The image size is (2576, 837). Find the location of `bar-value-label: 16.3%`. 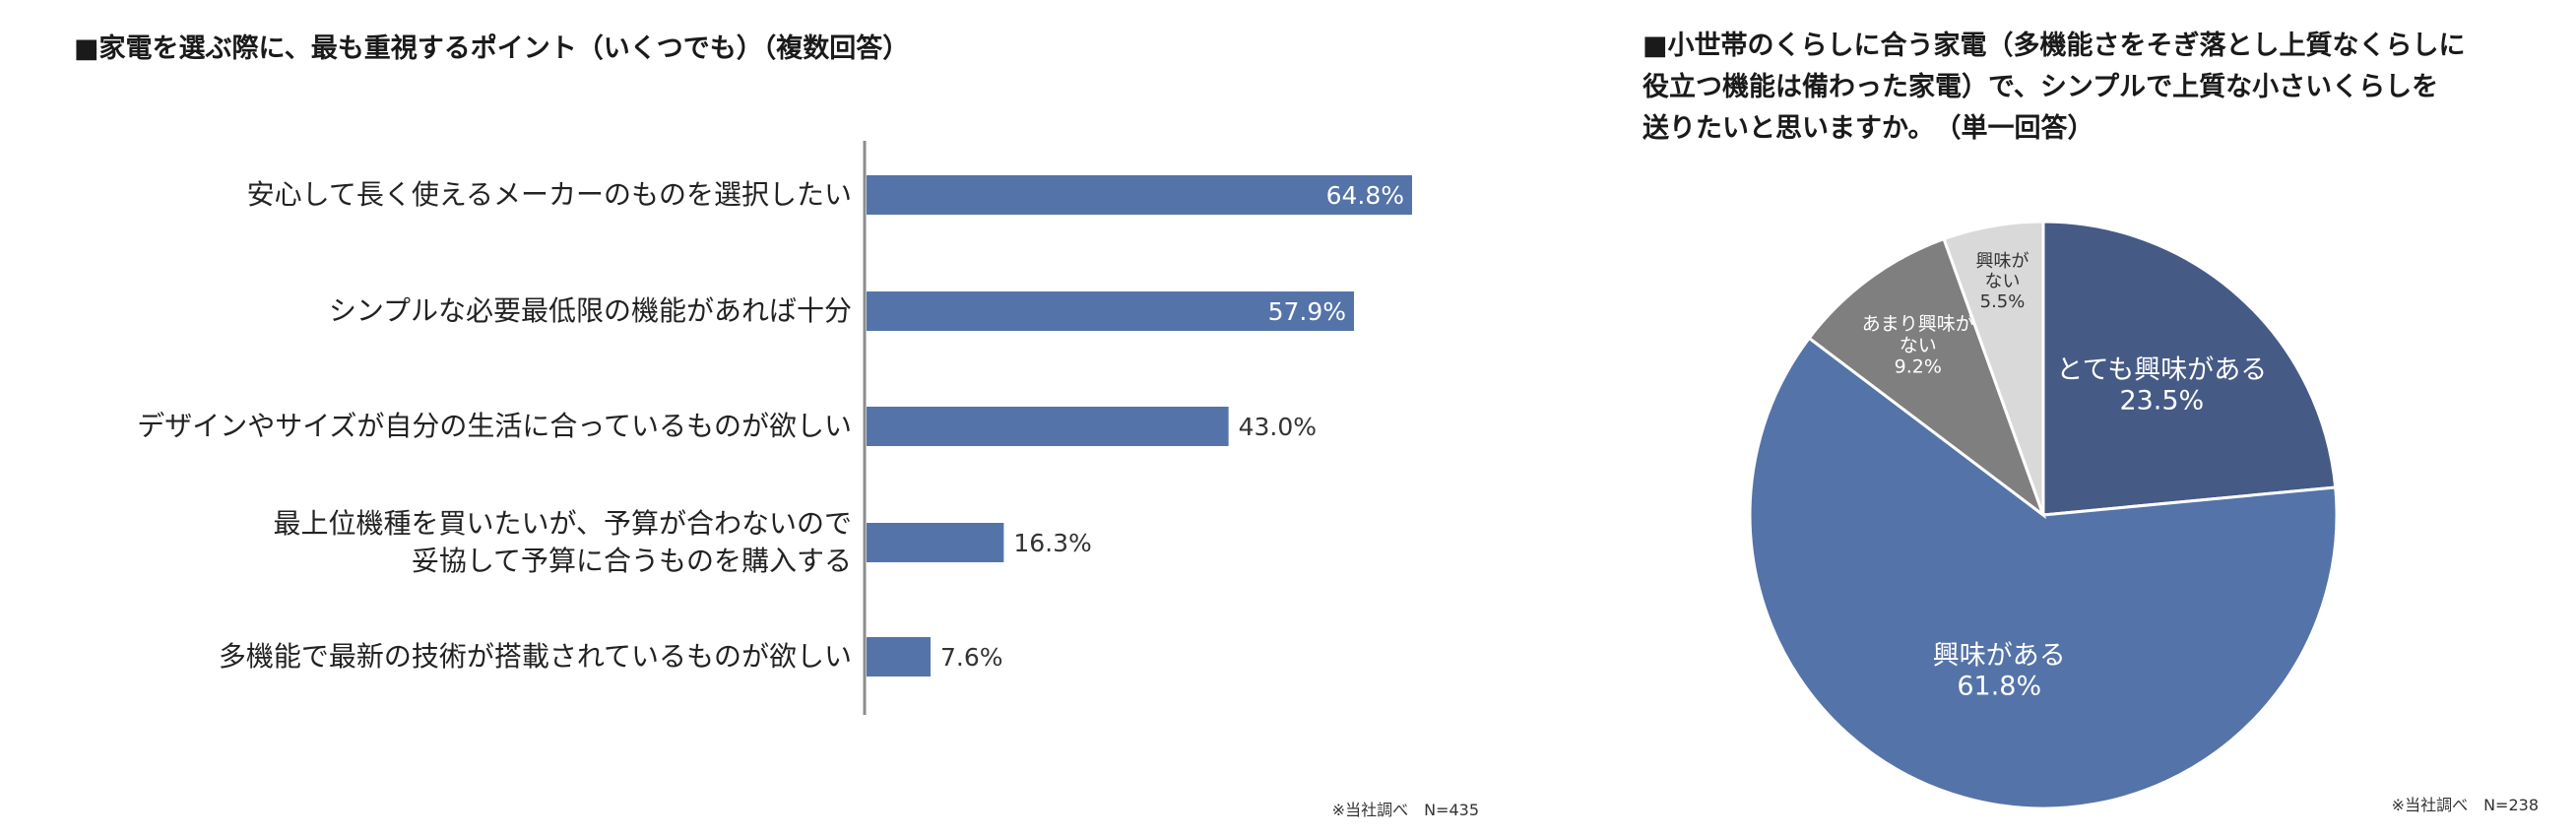

bar-value-label: 16.3% is located at coordinates (1052, 543).